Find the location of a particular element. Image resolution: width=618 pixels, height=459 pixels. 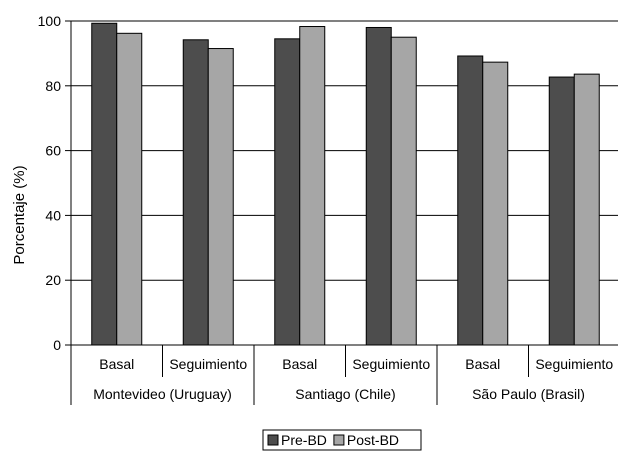

y-tick-labels: 0 20 40 60 80 100 is located at coordinates (50, 183).